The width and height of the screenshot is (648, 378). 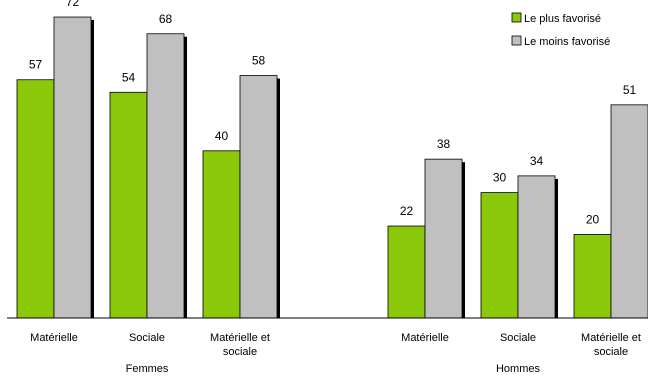 I want to click on value-label: 58, so click(x=259, y=61).